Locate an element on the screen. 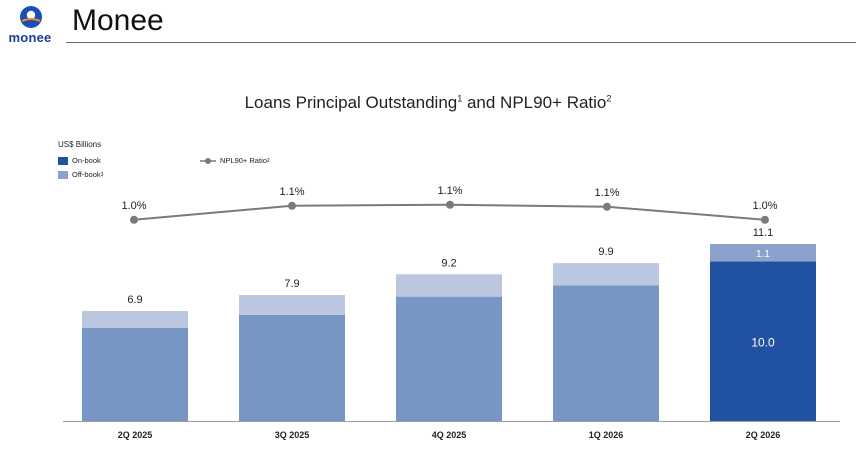 The width and height of the screenshot is (856, 454). legend-footnote-off-book: 3 is located at coordinates (102, 174).